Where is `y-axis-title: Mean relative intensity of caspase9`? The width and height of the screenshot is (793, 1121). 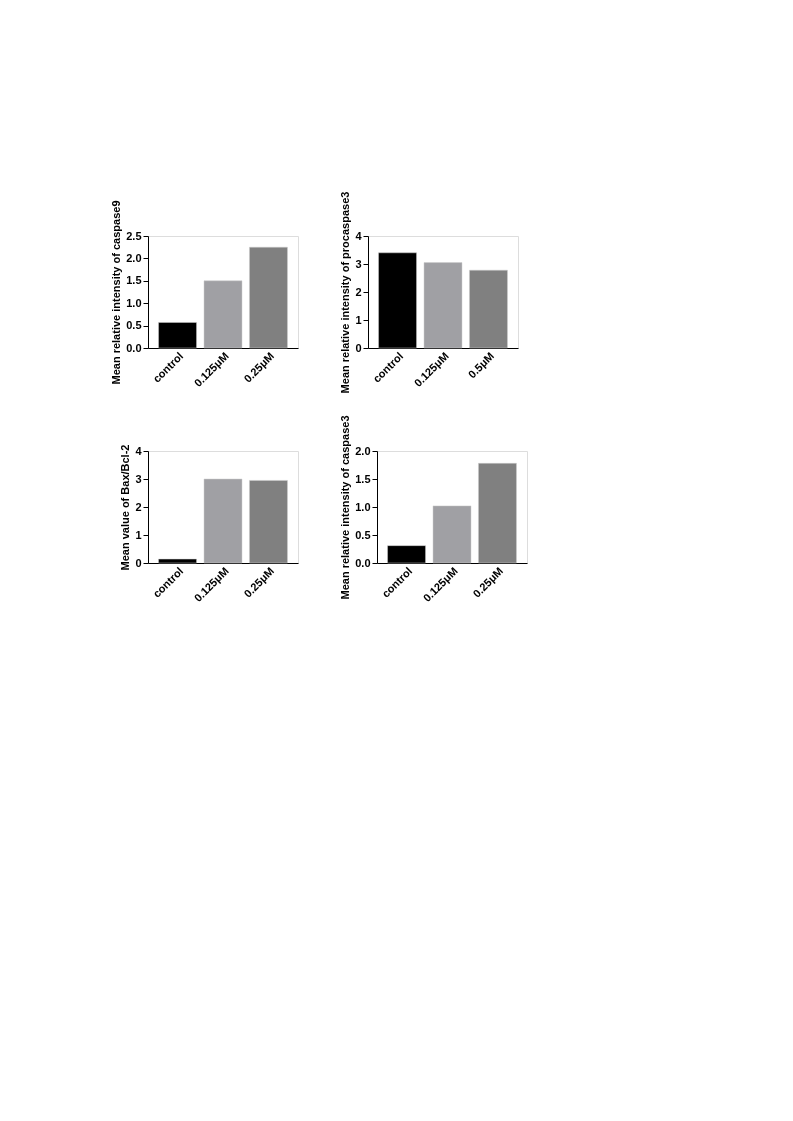
y-axis-title: Mean relative intensity of caspase9 is located at coordinates (116, 292).